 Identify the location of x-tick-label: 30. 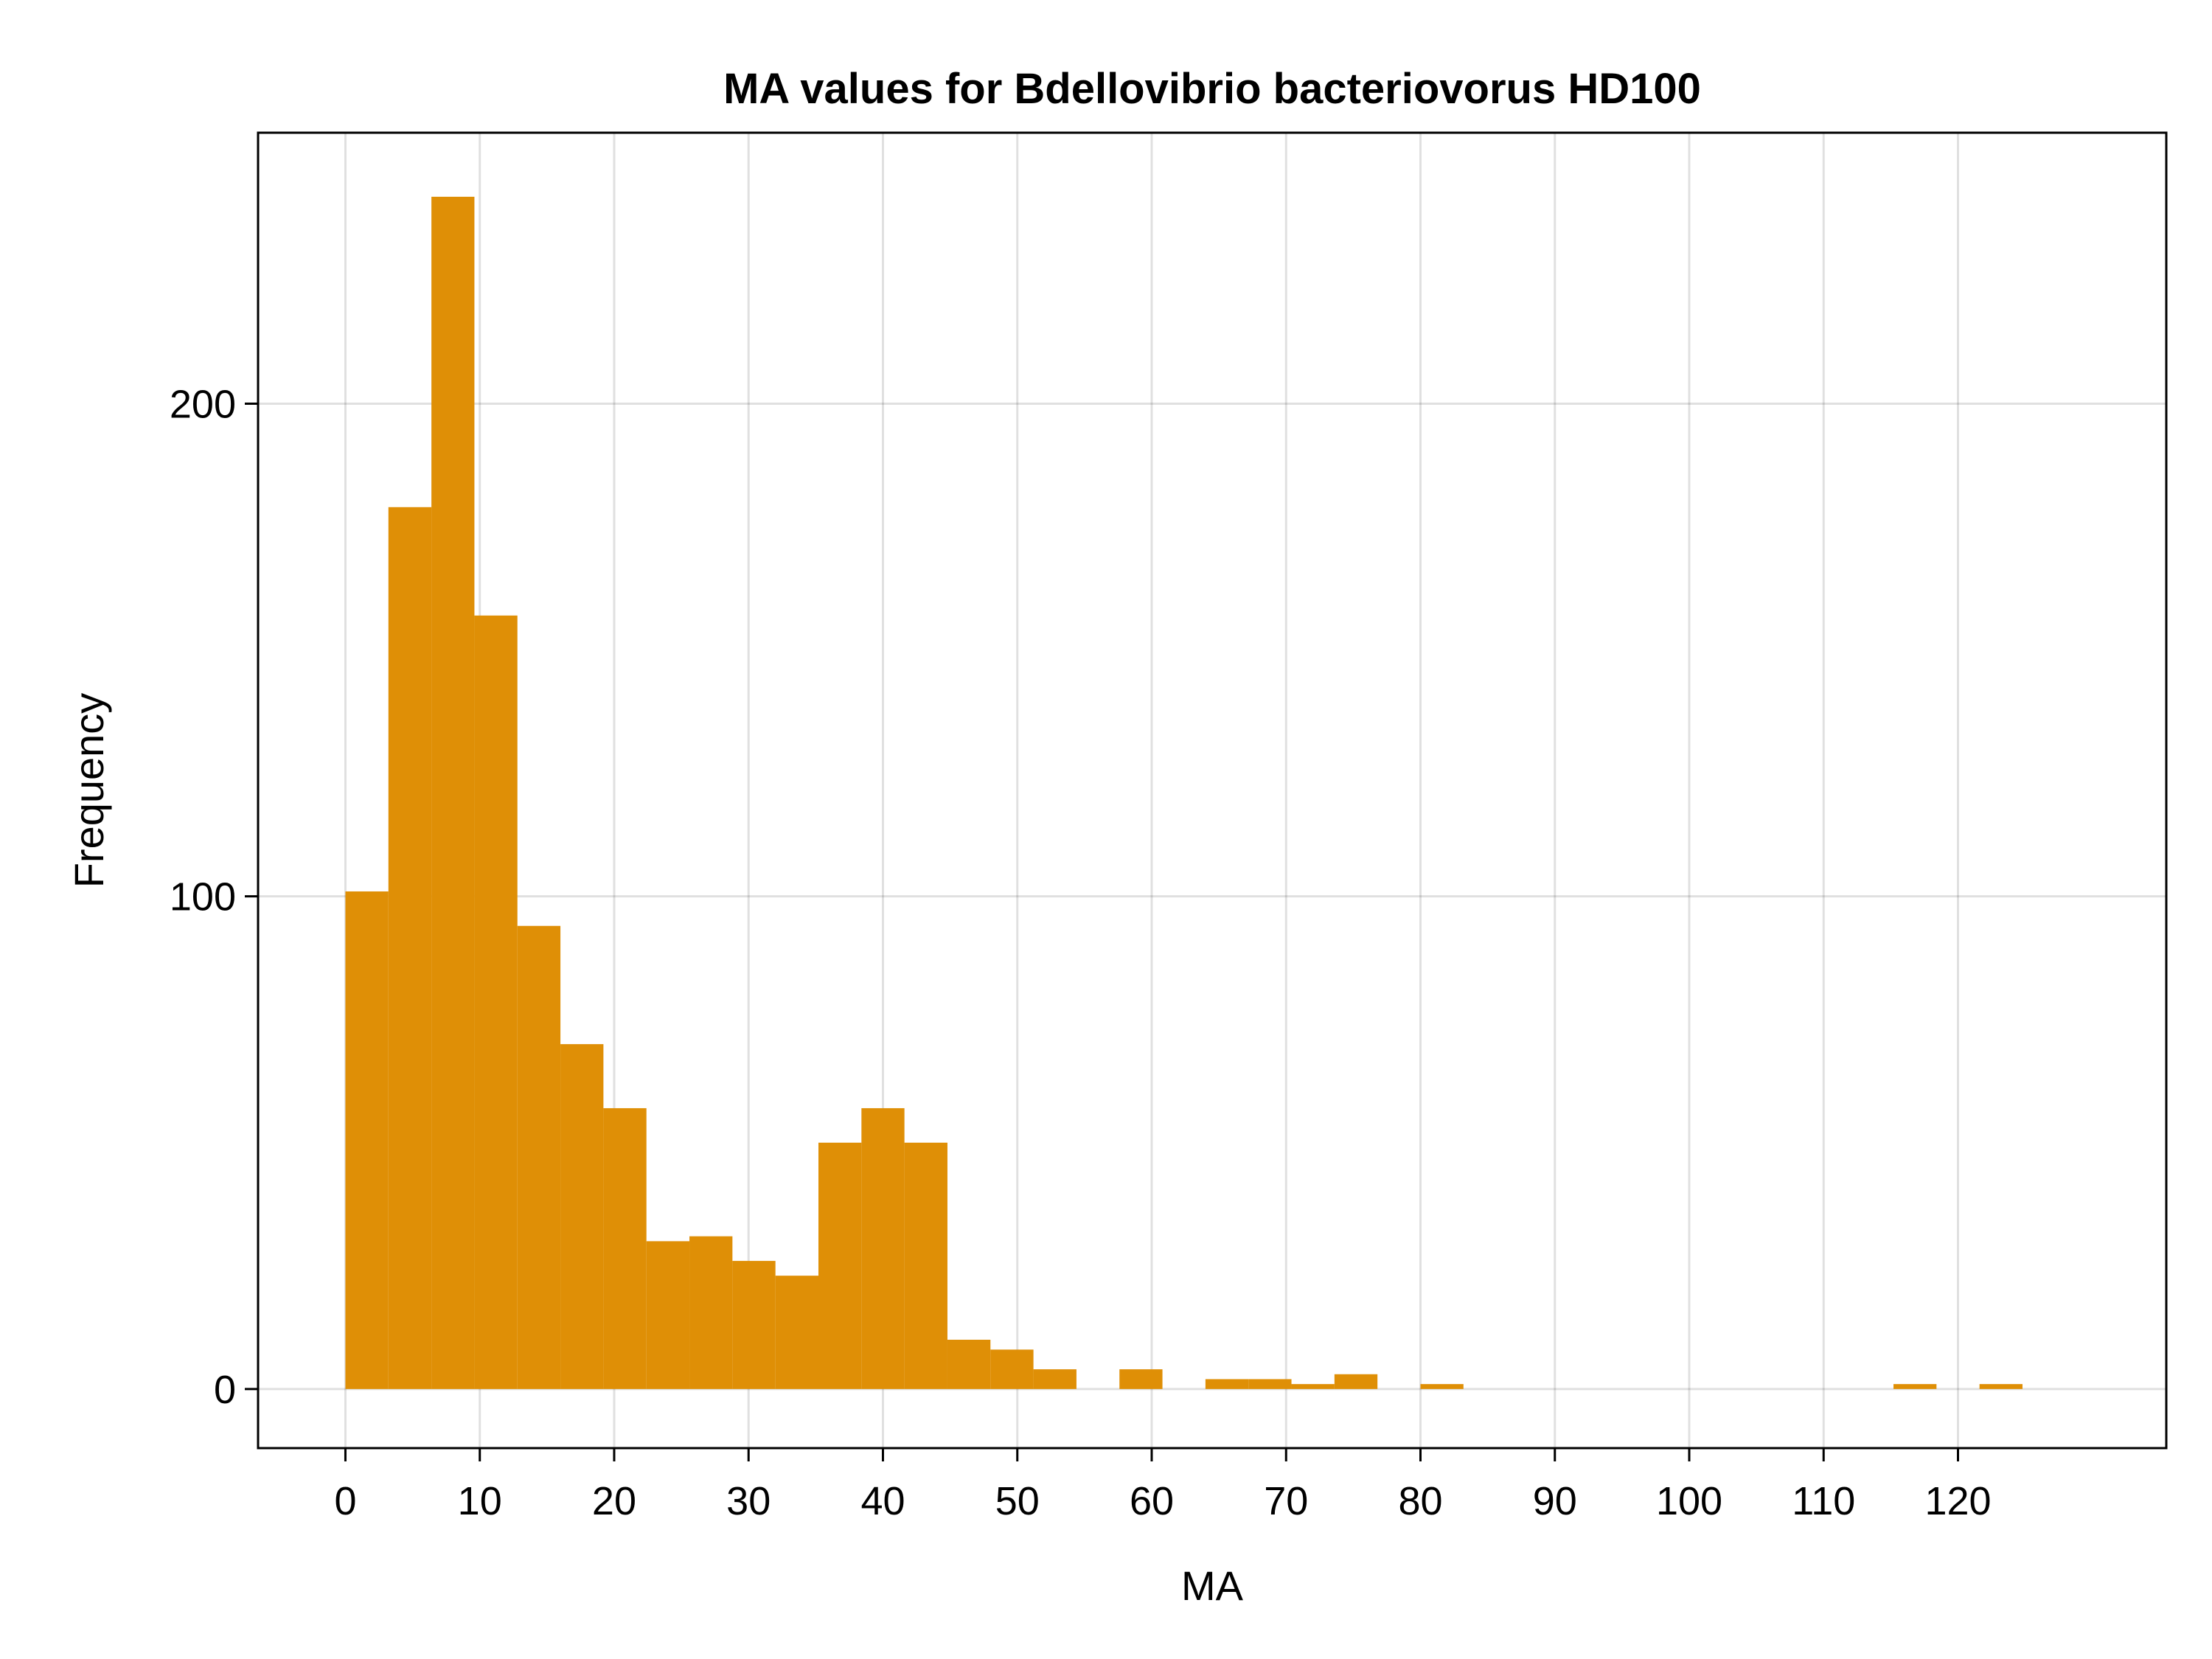
(748, 1501).